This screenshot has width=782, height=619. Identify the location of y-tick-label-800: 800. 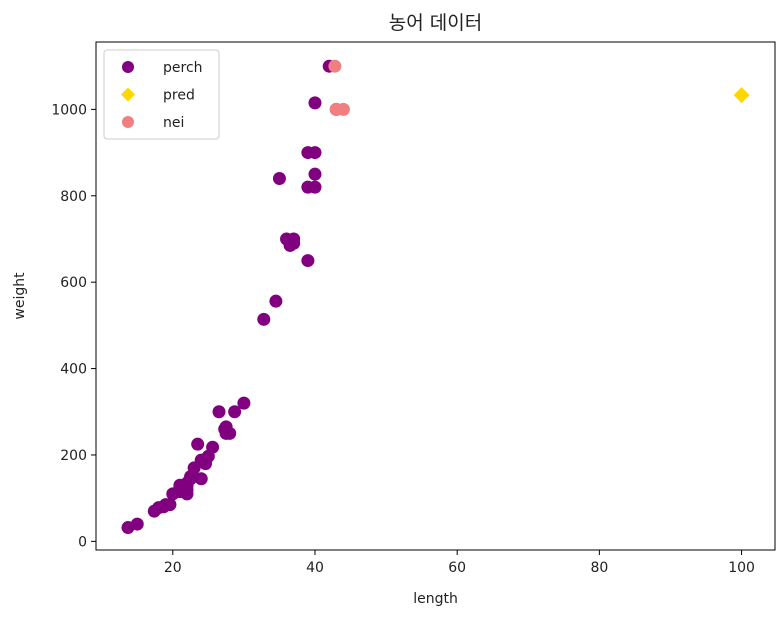
(73, 197).